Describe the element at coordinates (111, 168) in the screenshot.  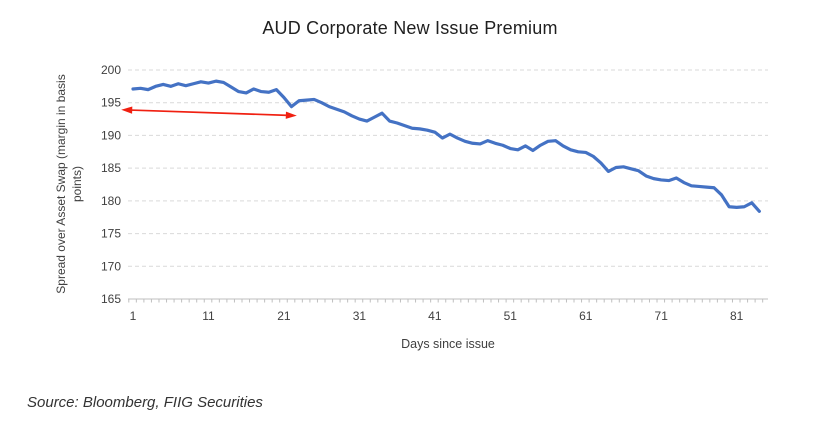
I see `y-tick-label-185: 185` at that location.